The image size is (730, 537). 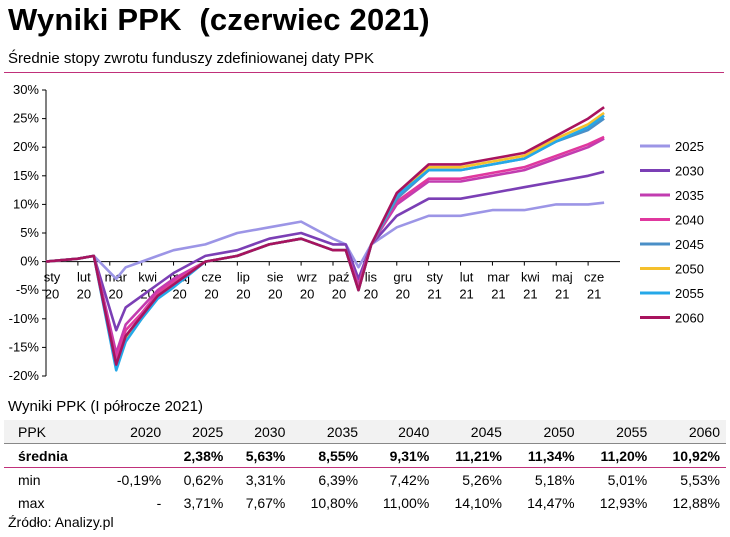 What do you see at coordinates (371, 277) in the screenshot?
I see `x-tick-label-month: lis` at bounding box center [371, 277].